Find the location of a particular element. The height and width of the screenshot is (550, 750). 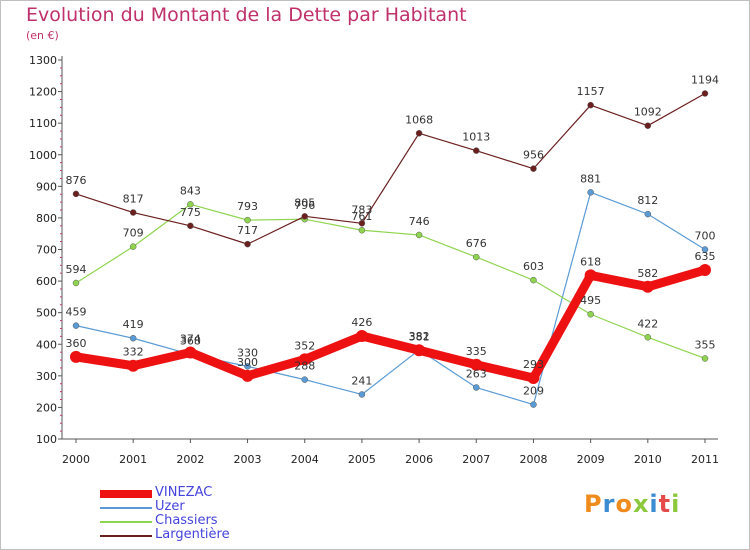

data-label-uzer: 382 is located at coordinates (419, 336).